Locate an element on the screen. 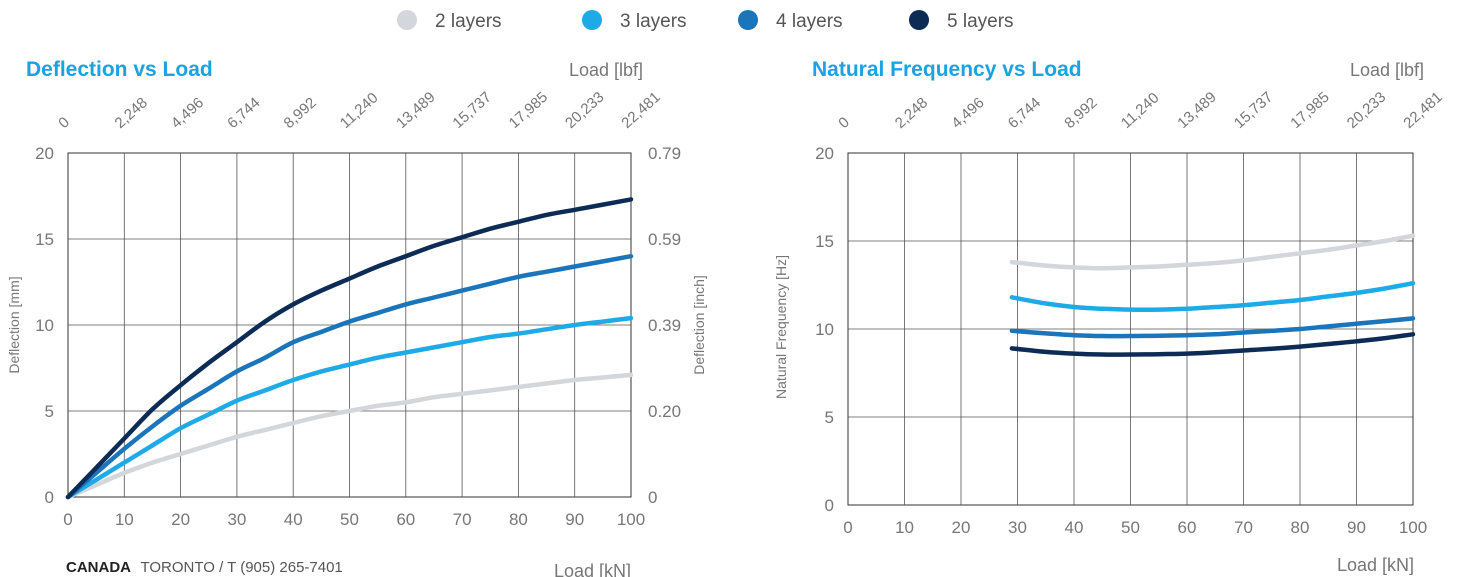 The image size is (1471, 577). y2-tick-label: 0.39 is located at coordinates (664, 325).